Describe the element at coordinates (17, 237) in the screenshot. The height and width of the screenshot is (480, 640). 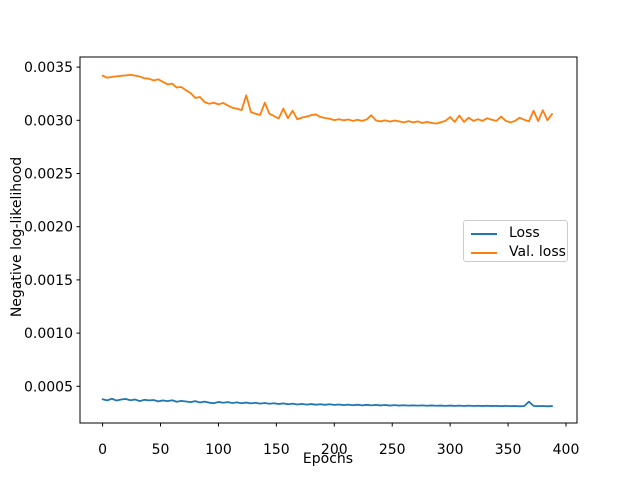
I see `y-axis-label: Negative log-likelihood` at that location.